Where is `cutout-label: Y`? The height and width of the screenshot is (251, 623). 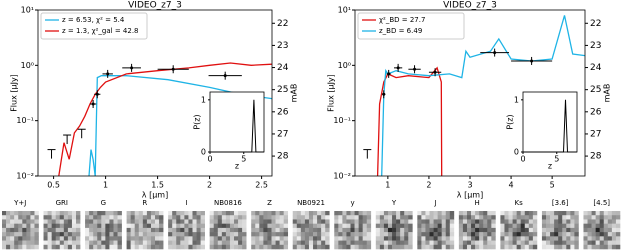 cutout-label: Y is located at coordinates (394, 203).